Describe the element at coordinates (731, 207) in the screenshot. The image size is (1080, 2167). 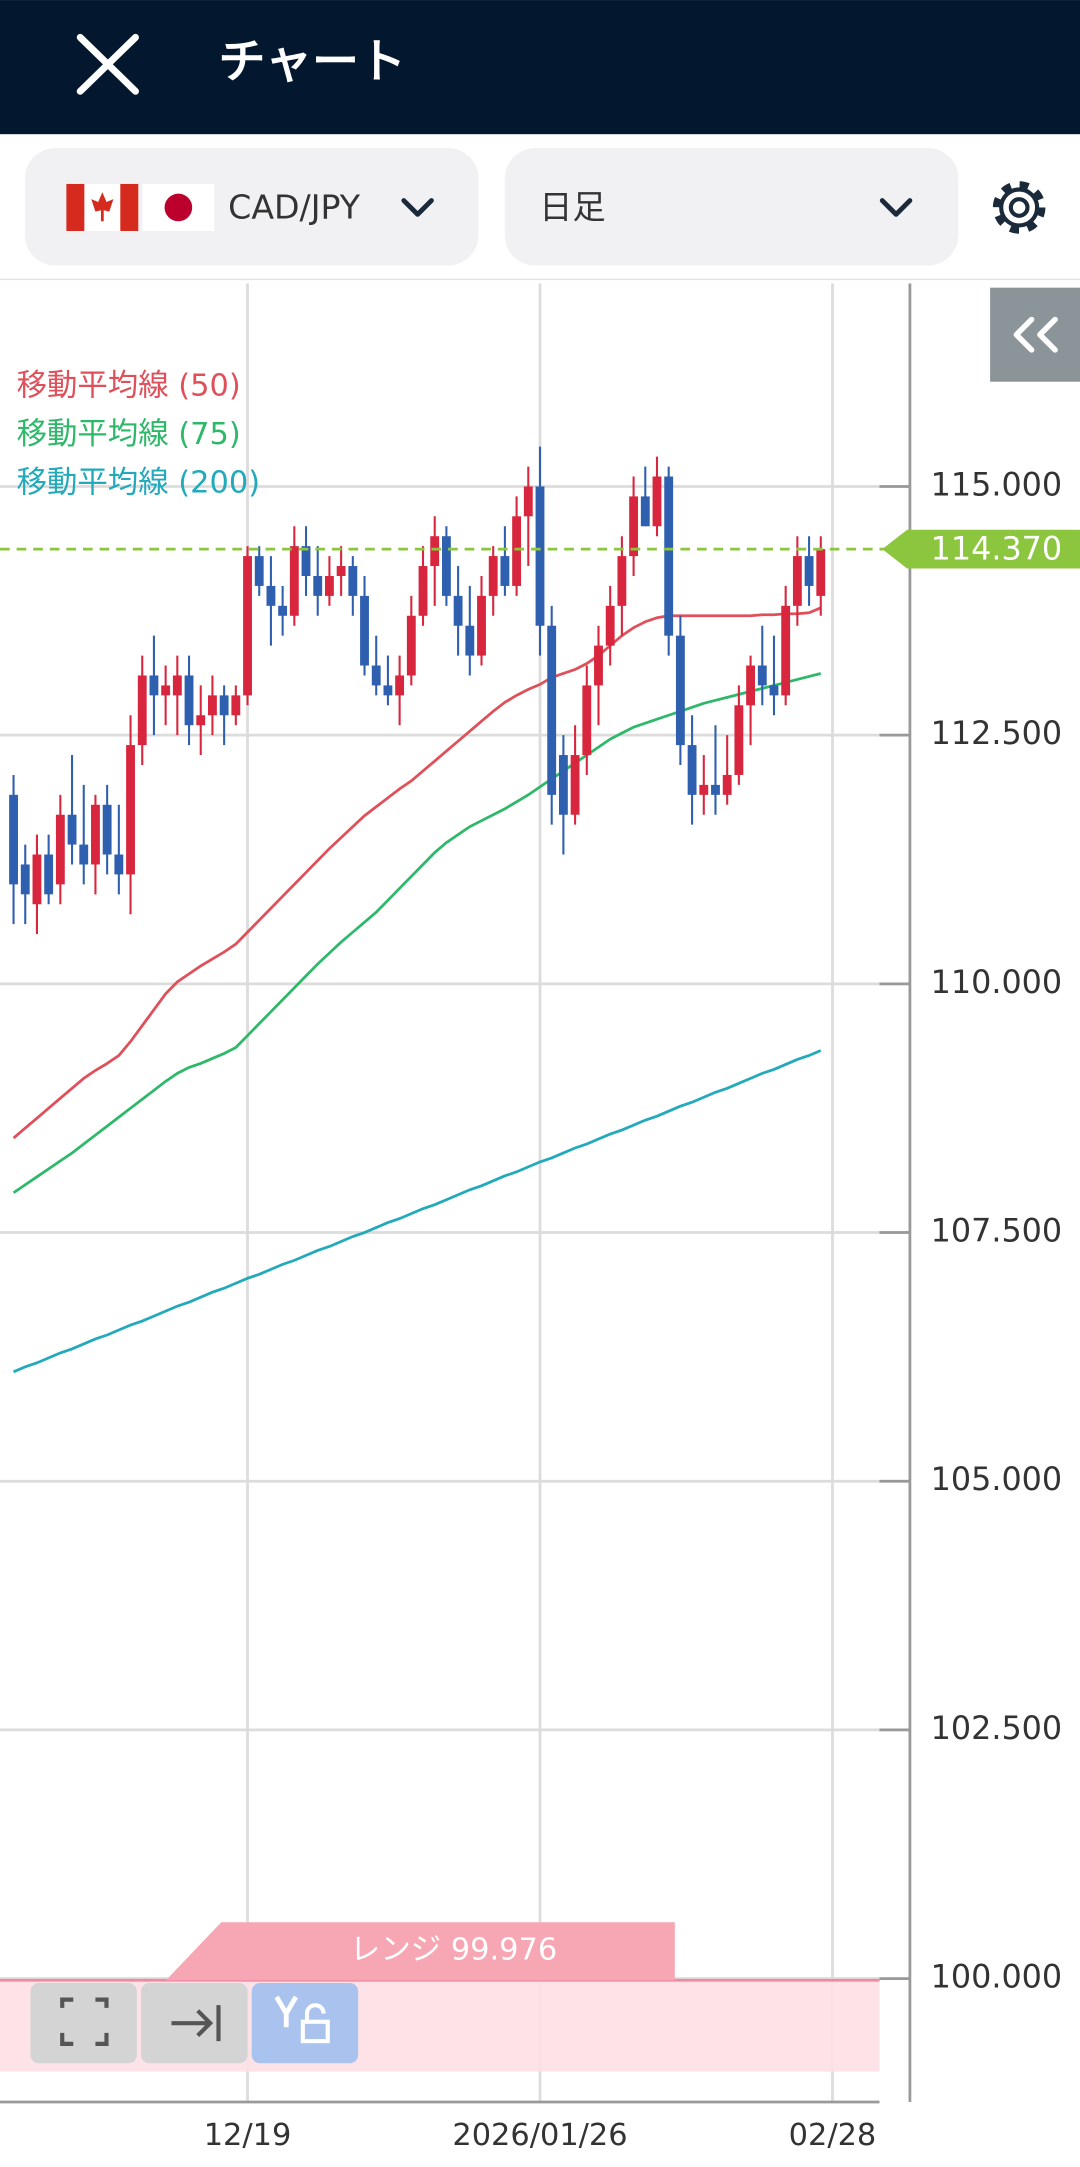
I see `timeframe-selector` at that location.